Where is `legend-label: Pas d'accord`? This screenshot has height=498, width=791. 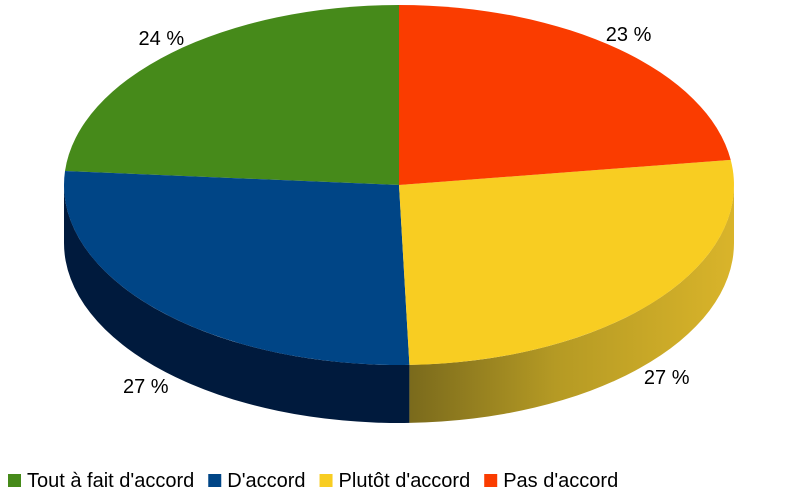
legend-label: Pas d'accord is located at coordinates (560, 481).